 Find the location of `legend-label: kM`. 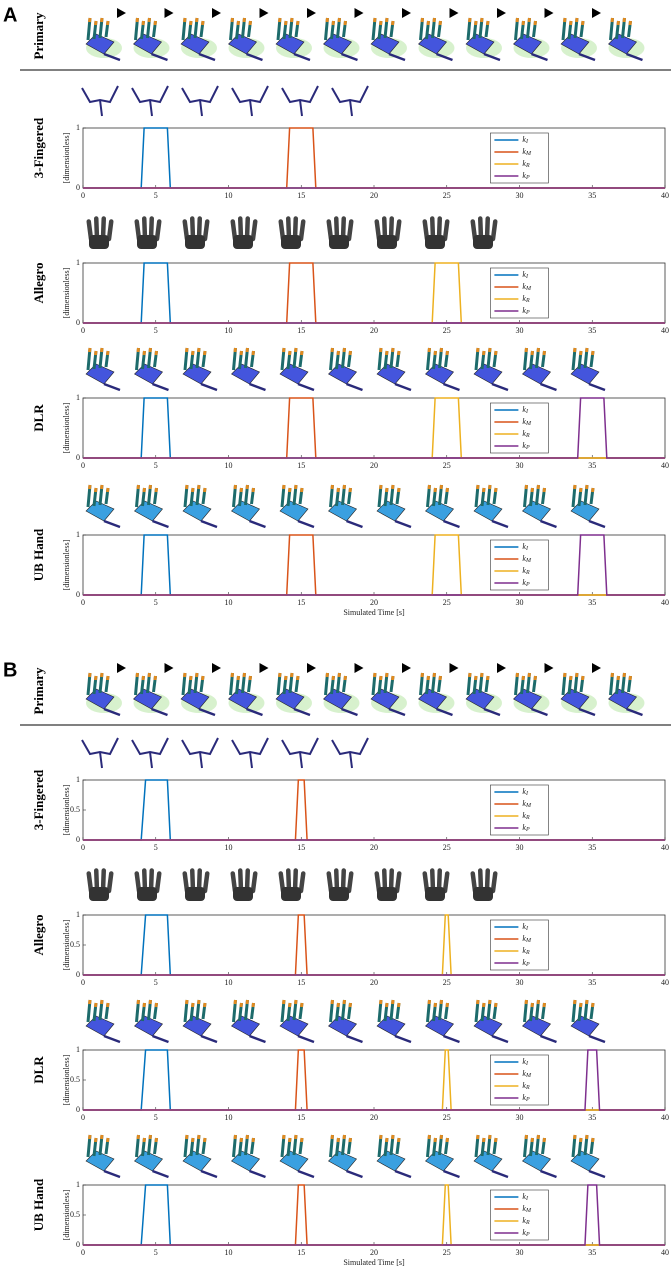

legend-label: kM is located at coordinates (527, 1074).